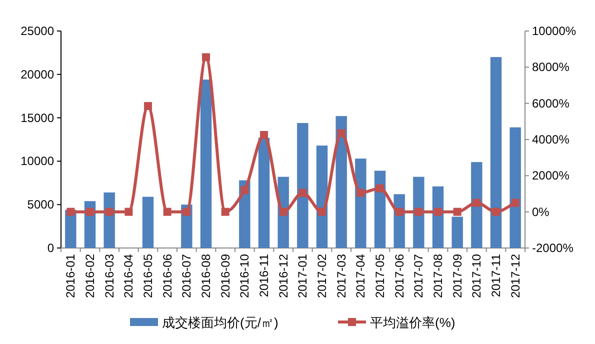 This screenshot has width=595, height=344. What do you see at coordinates (90, 276) in the screenshot?
I see `x-tick-label: 2016-02` at bounding box center [90, 276].